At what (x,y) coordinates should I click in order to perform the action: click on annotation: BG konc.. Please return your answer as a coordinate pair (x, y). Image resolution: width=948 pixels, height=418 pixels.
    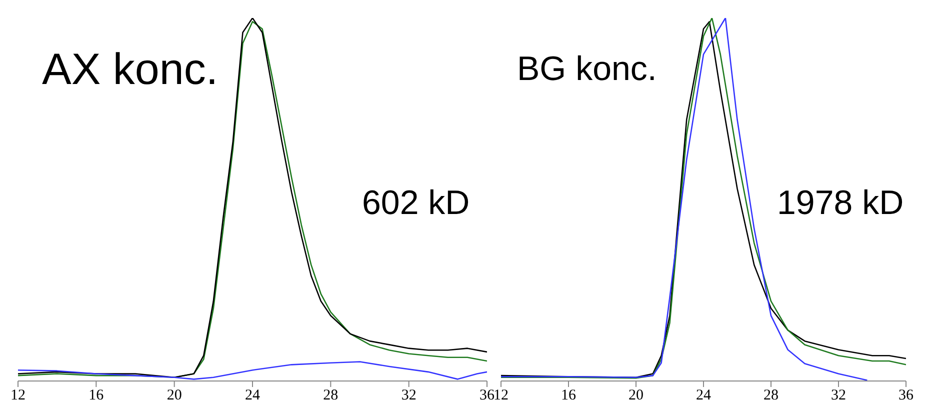
    Looking at the image, I should click on (587, 69).